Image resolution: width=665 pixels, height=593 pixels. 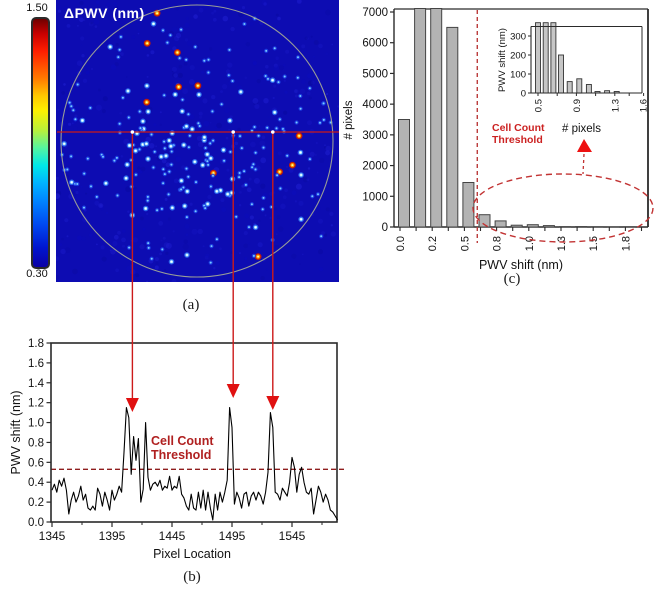 What do you see at coordinates (498, 243) in the screenshot?
I see `x-tick-label: 0.8` at bounding box center [498, 243].